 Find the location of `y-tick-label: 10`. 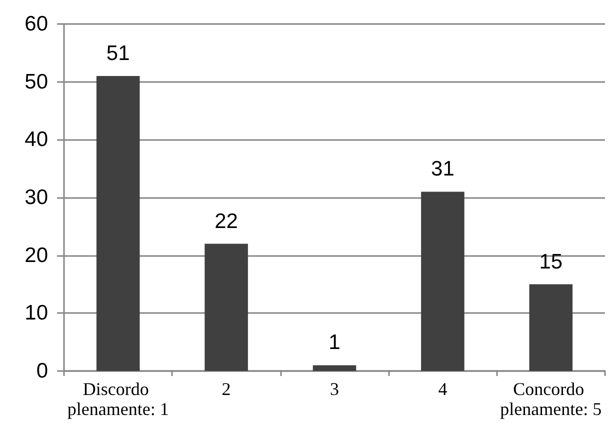

y-tick-label: 10 is located at coordinates (36, 313).